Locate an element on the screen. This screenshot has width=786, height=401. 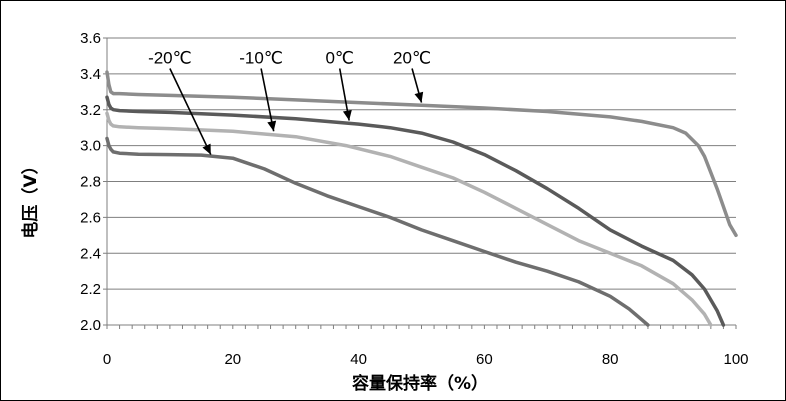
y-axis-title: 电压（V） is located at coordinates (30, 197).